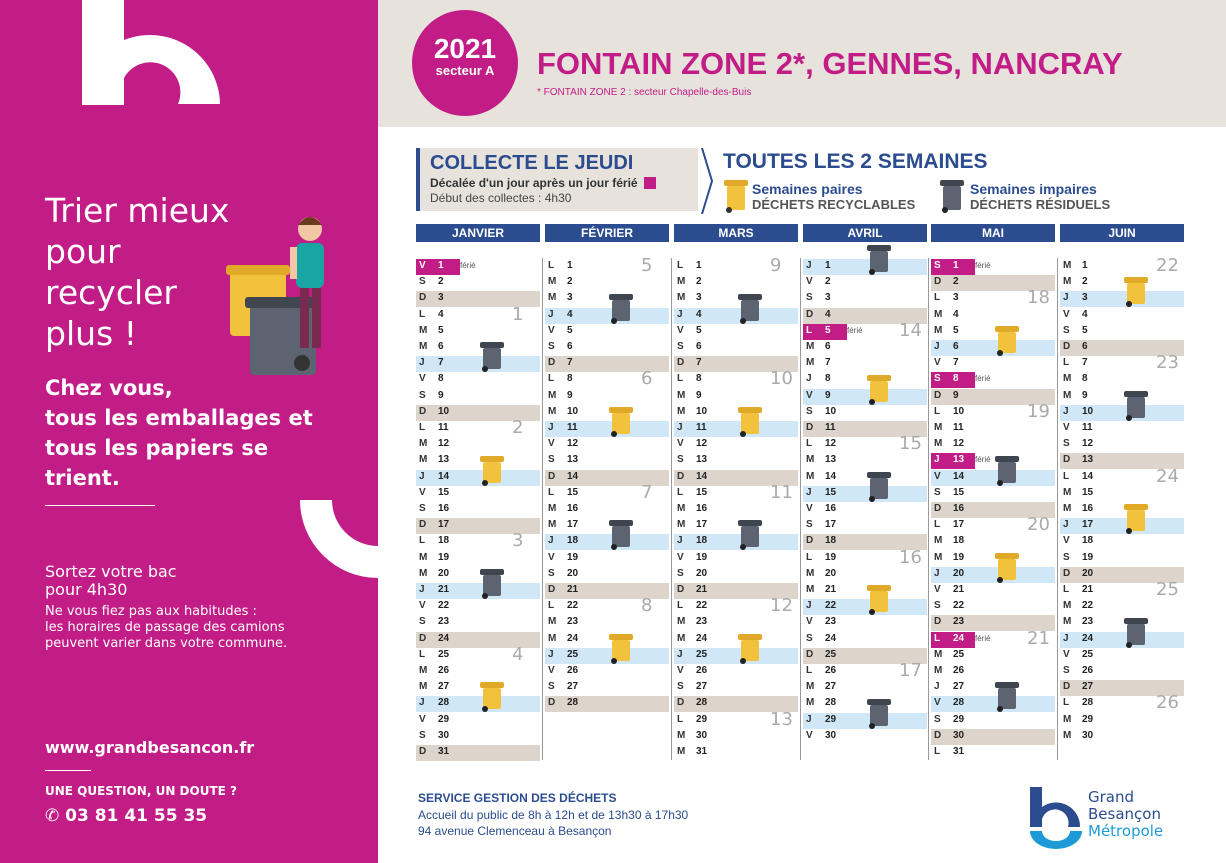  Describe the element at coordinates (478, 639) in the screenshot. I see `day-row: D 24` at that location.